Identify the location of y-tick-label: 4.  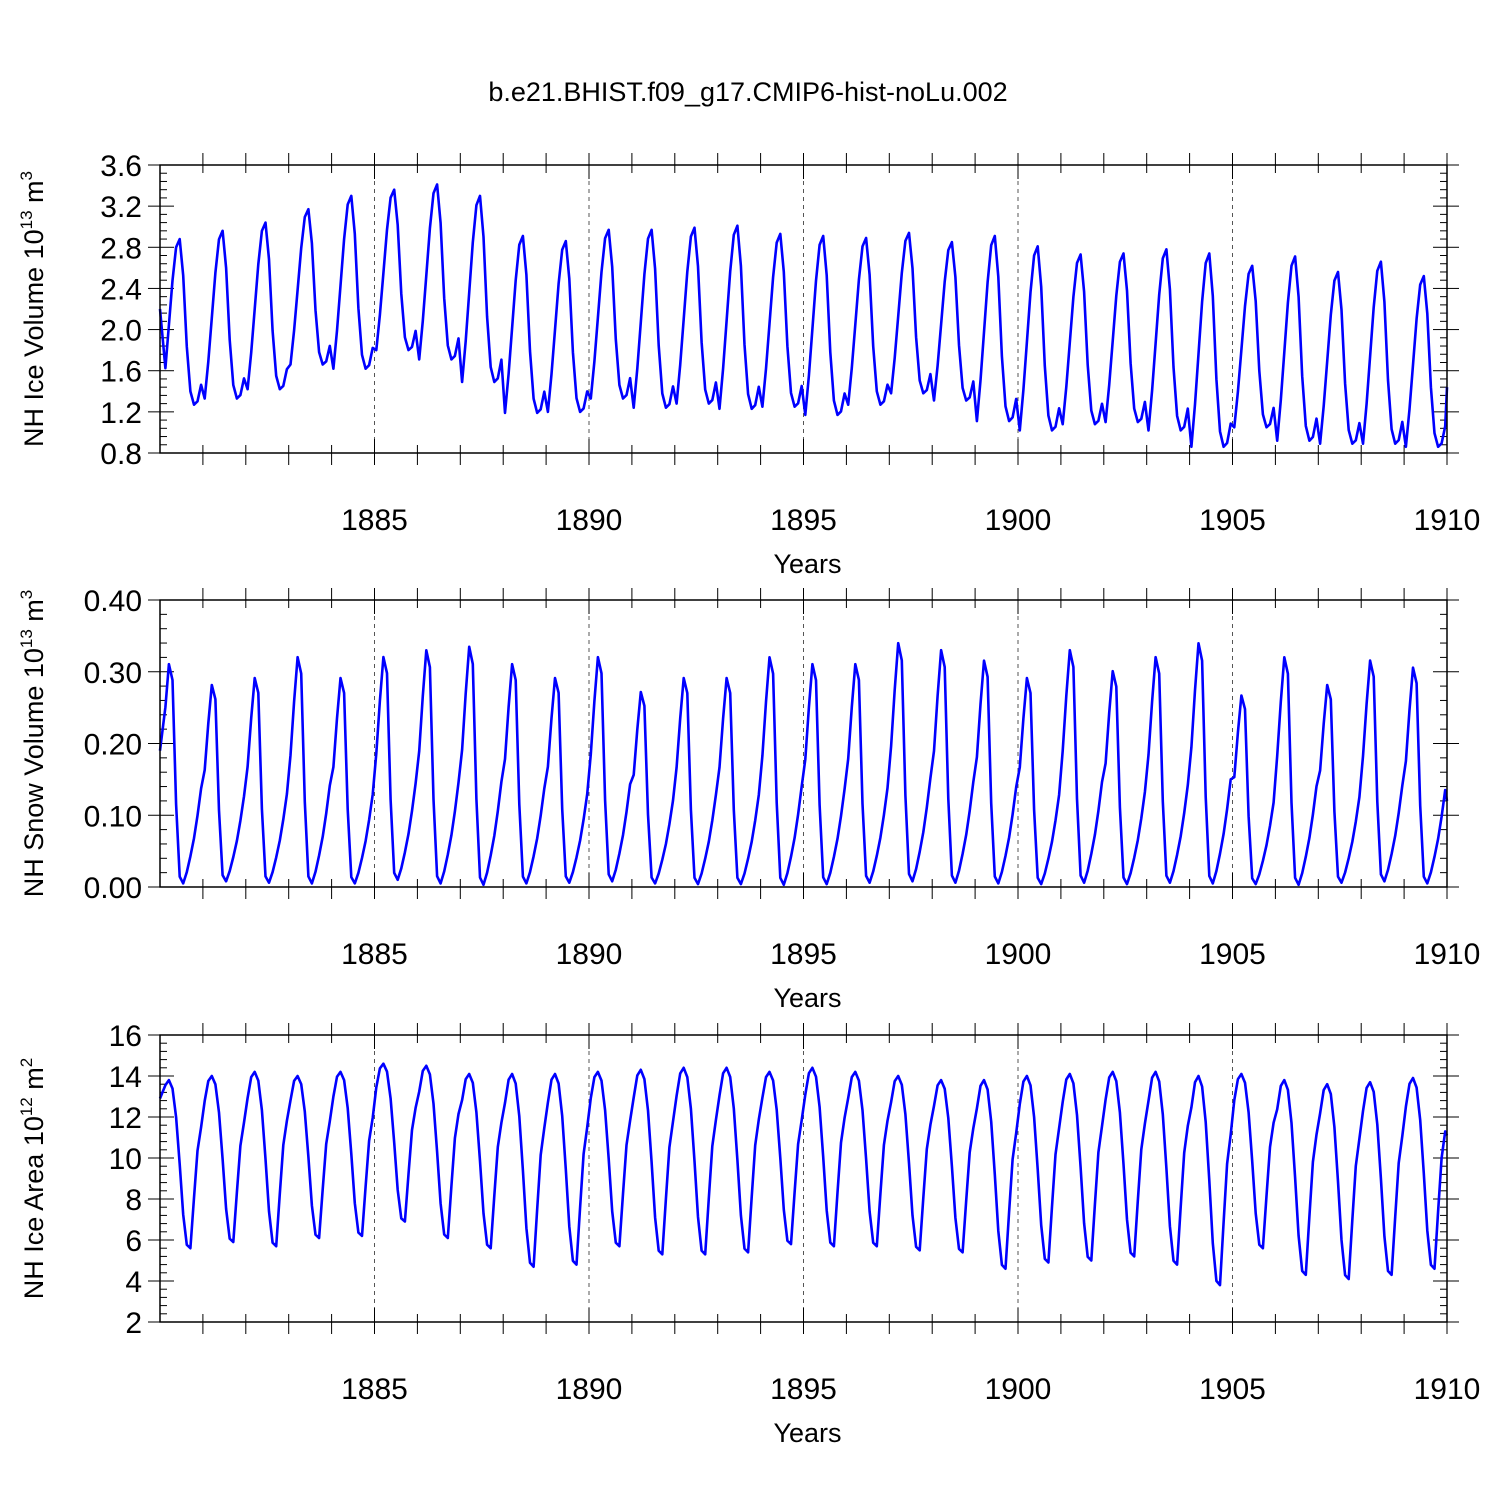
(133, 1282).